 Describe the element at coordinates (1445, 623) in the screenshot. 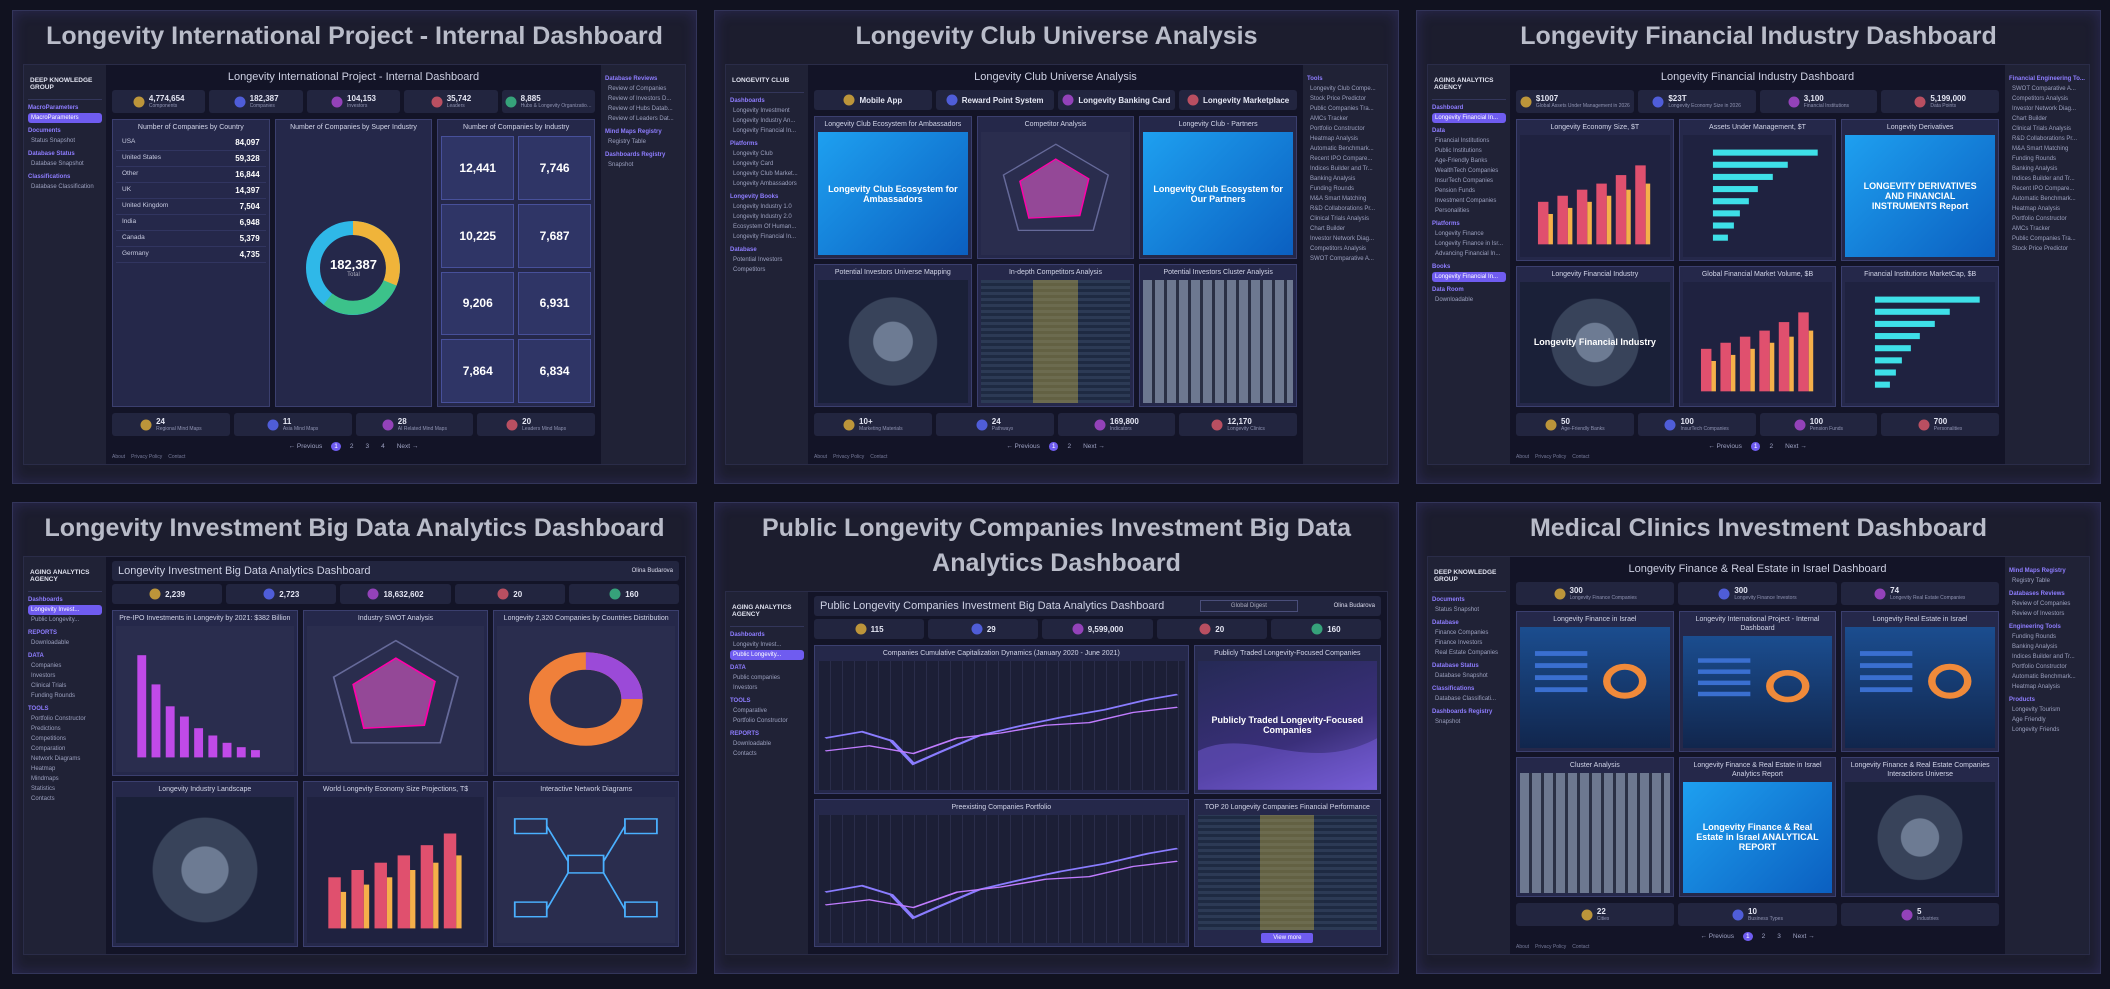

I see `nav-section-head: Database` at that location.